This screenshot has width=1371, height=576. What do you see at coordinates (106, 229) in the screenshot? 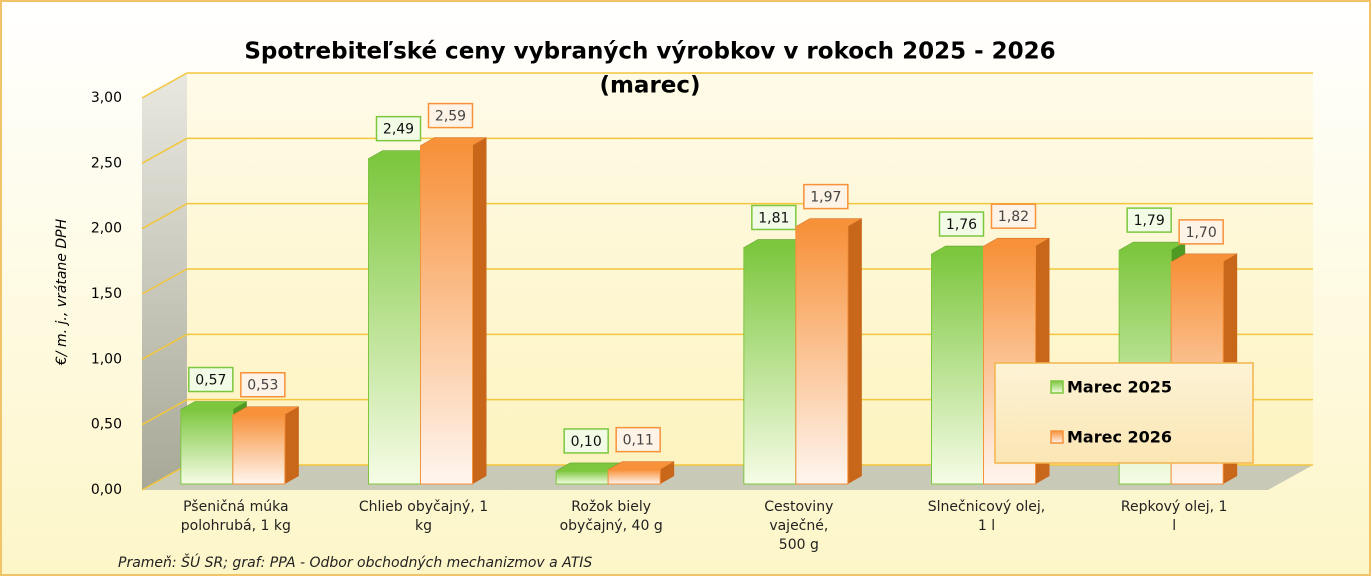
I see `y-tick-label: 2,00` at bounding box center [106, 229].